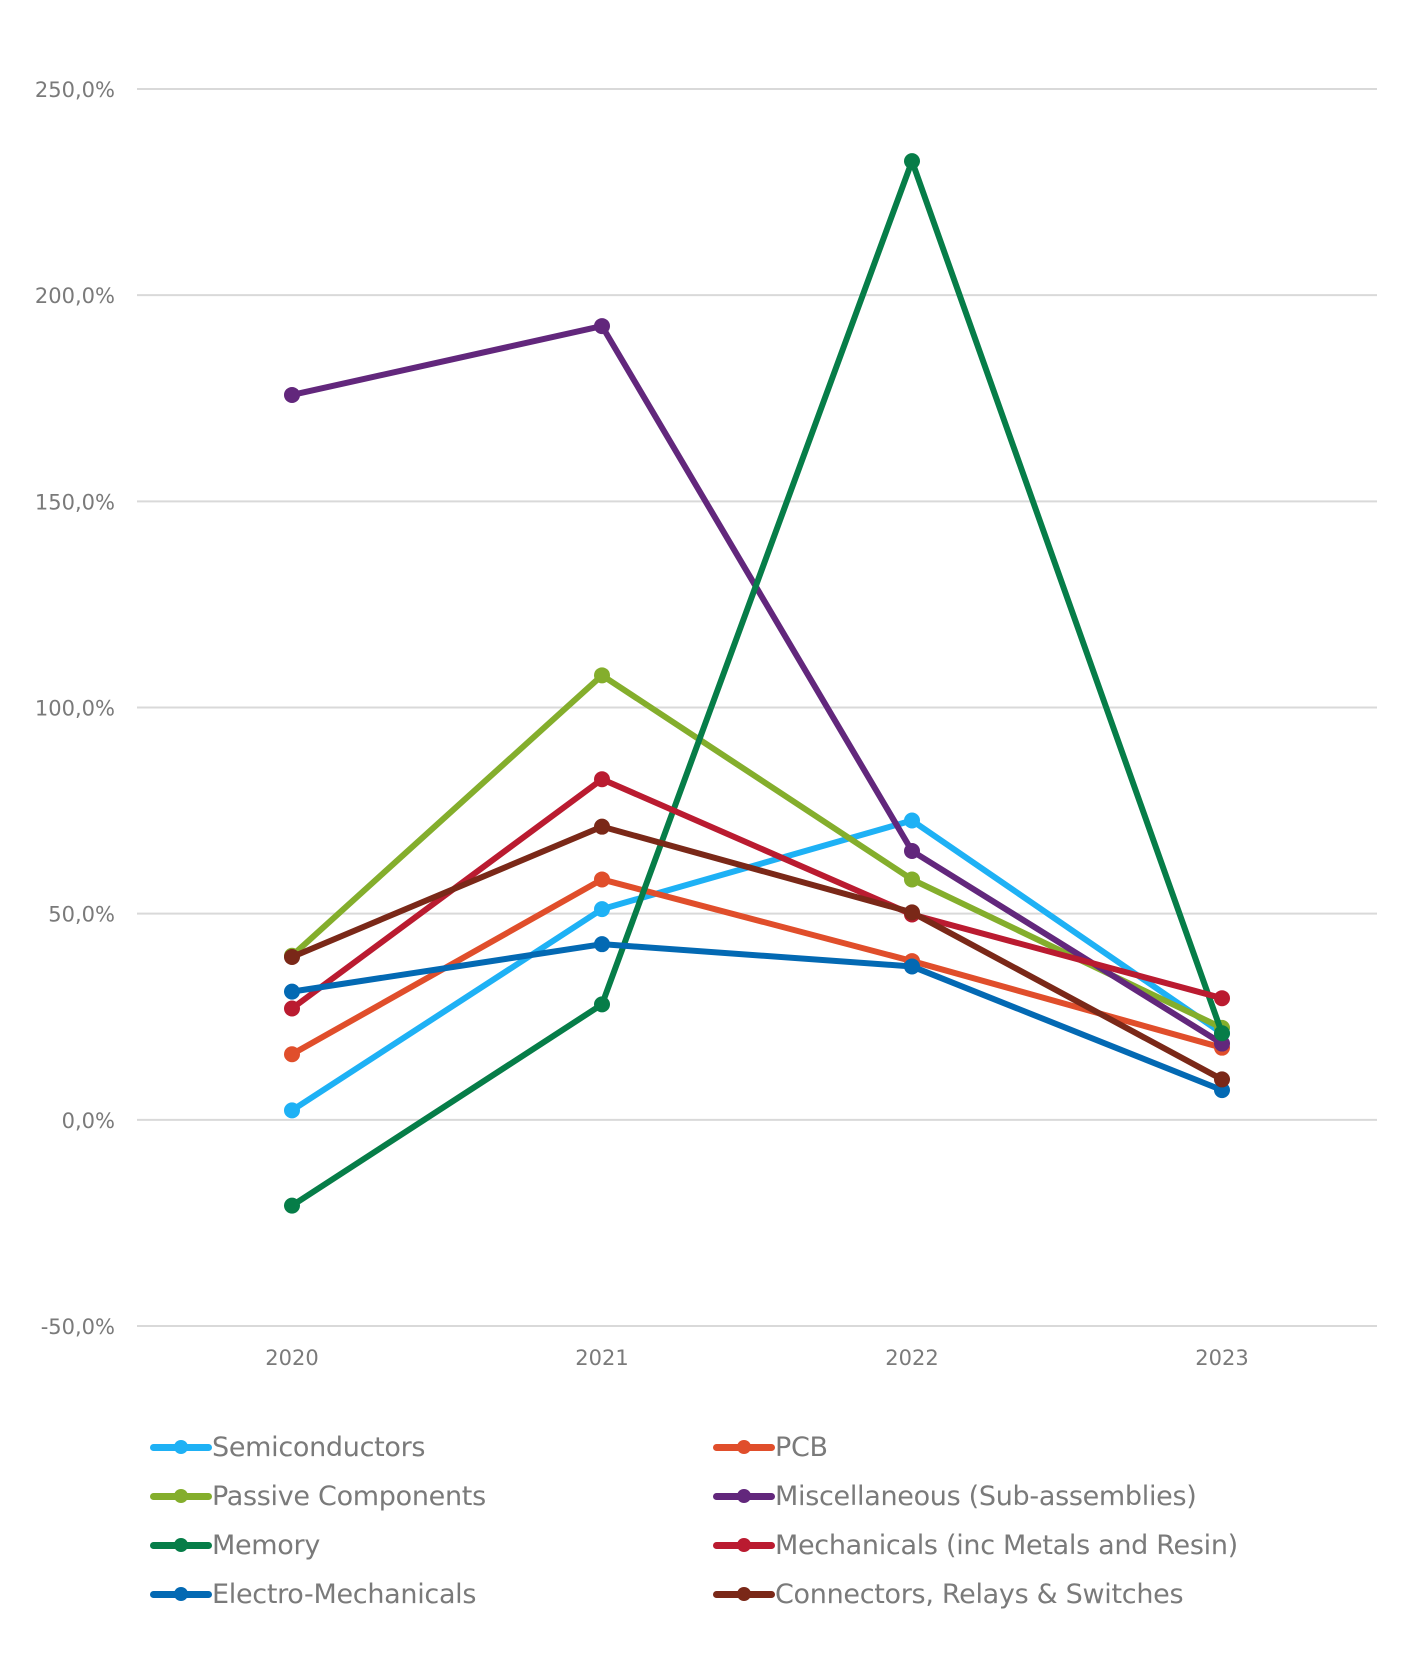 This screenshot has height=1660, width=1412. Describe the element at coordinates (986, 1496) in the screenshot. I see `legend-label: Miscellaneous (Sub-assemblies)` at that location.